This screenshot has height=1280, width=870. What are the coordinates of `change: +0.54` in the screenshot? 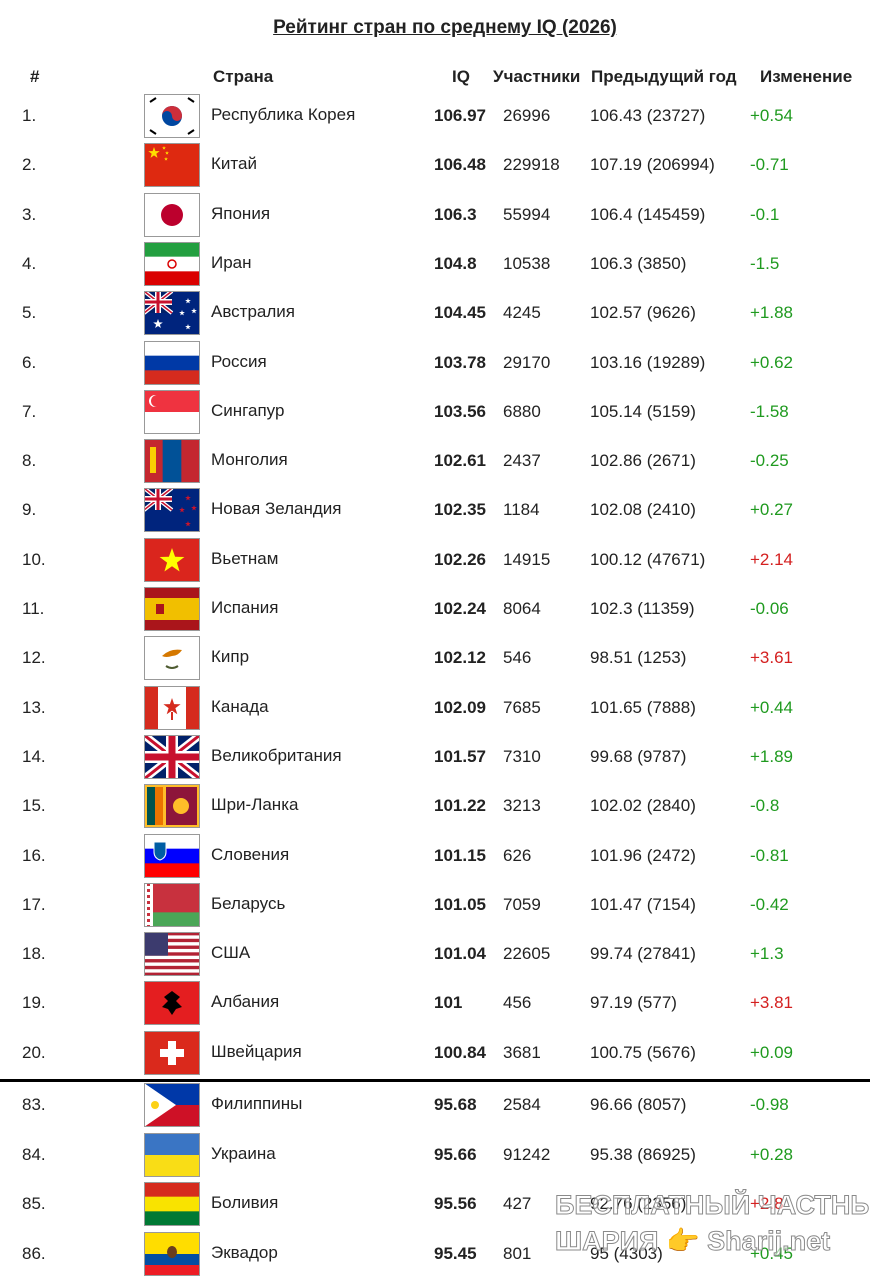 It's located at (772, 115).